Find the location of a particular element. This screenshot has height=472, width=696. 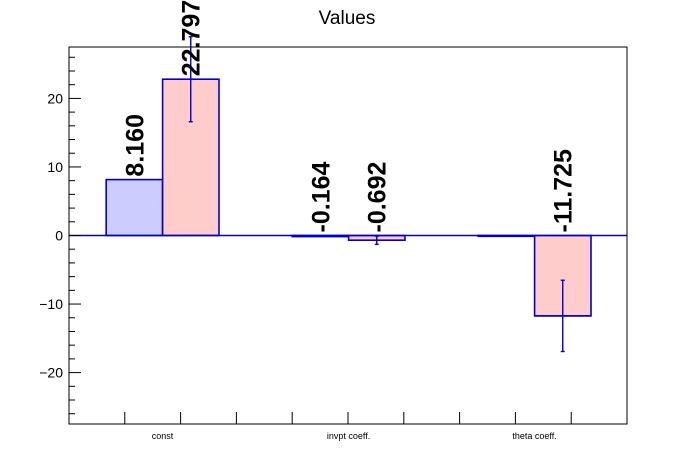

y-tick-label: −20 is located at coordinates (51, 373).